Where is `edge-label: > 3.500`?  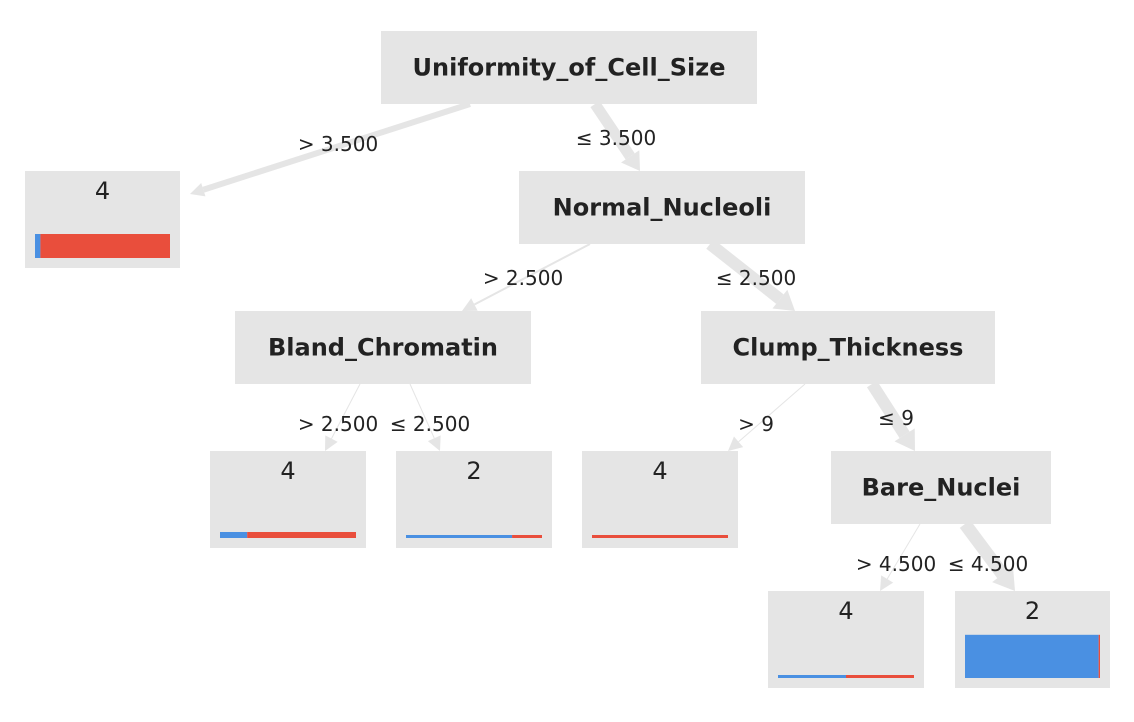 edge-label: > 3.500 is located at coordinates (338, 144).